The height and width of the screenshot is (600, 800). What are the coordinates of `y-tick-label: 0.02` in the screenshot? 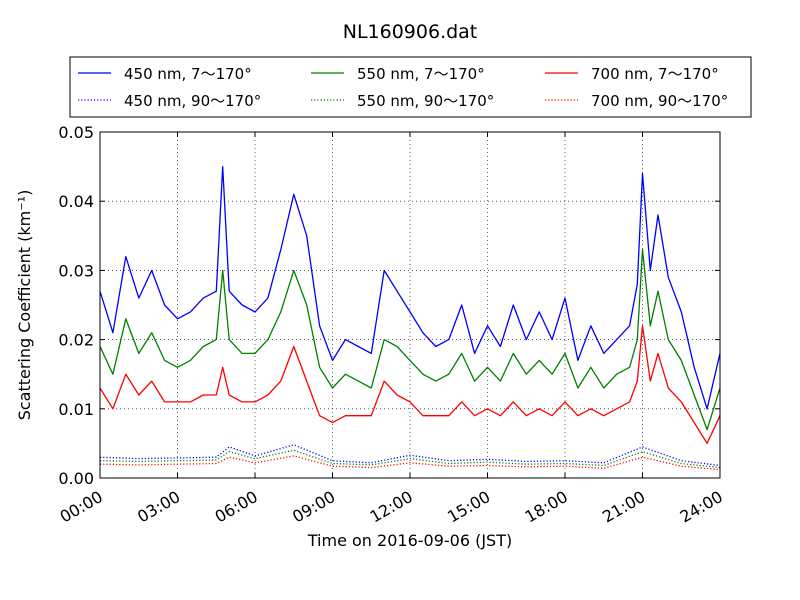 It's located at (76, 340).